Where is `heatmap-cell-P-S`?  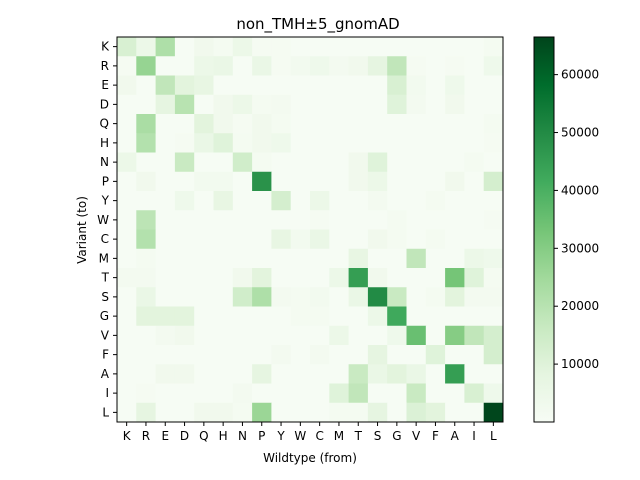 heatmap-cell-P-S is located at coordinates (377, 181).